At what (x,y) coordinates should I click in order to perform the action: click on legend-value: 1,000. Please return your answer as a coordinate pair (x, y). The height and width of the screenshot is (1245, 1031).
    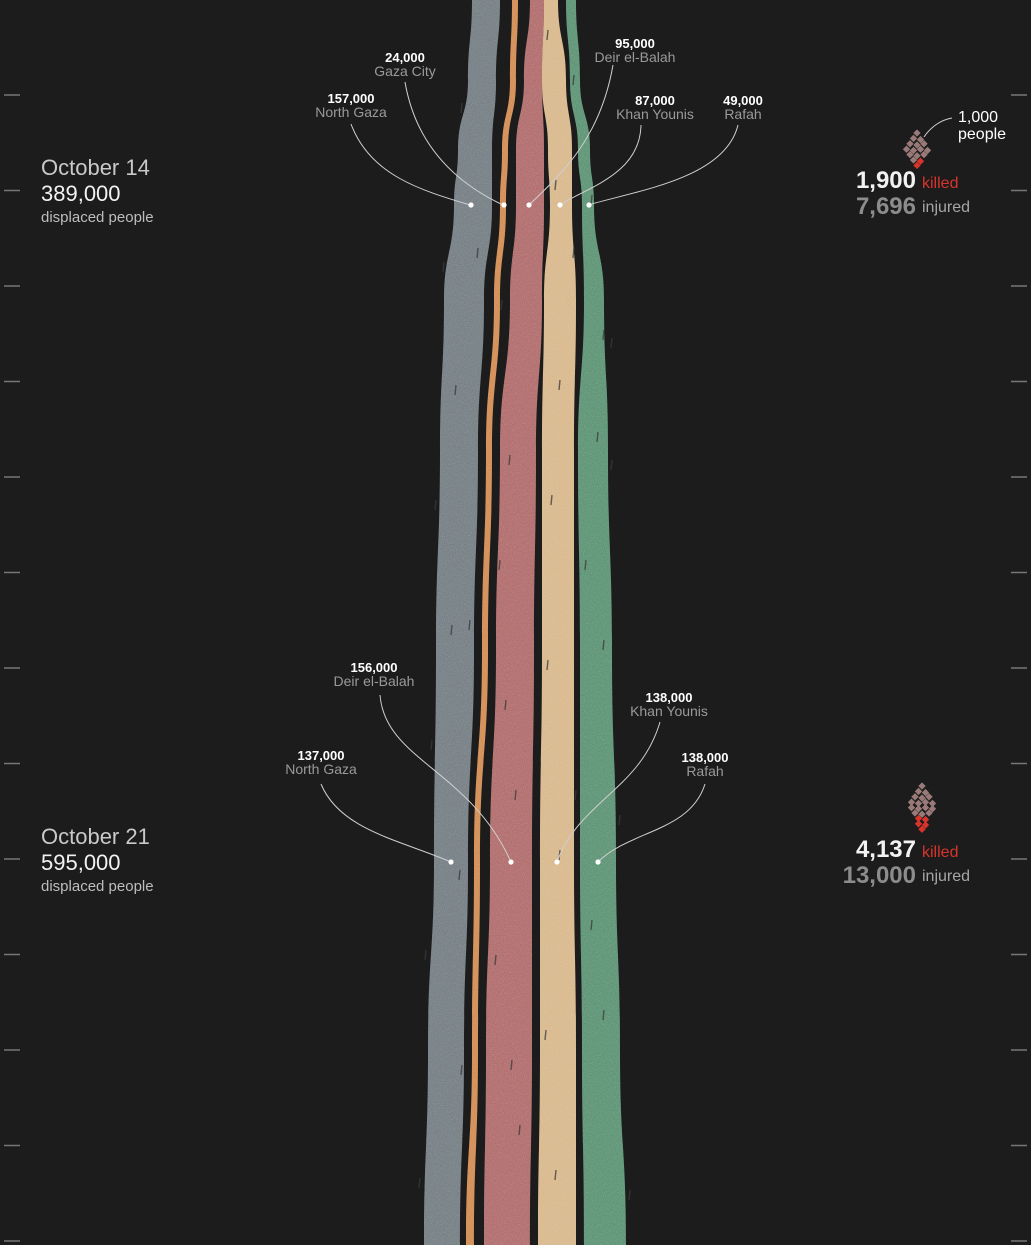
    Looking at the image, I should click on (978, 117).